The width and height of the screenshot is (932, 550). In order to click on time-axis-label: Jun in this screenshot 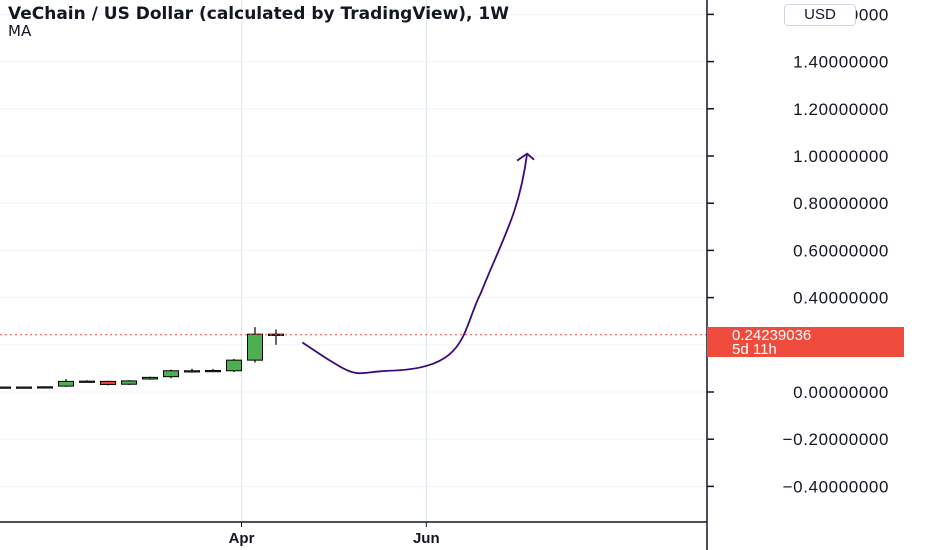, I will do `click(426, 538)`.